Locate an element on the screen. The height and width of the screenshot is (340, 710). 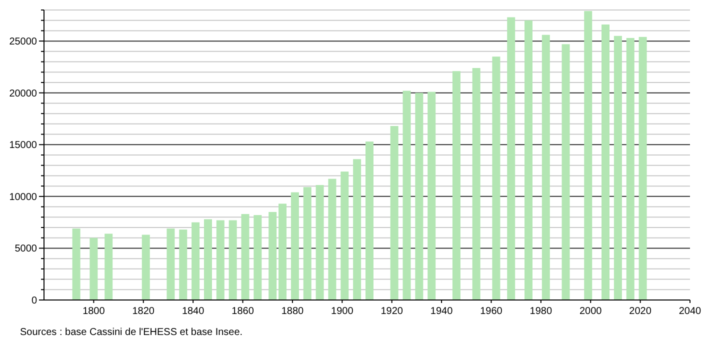
x-tick-label: 1860 is located at coordinates (243, 311).